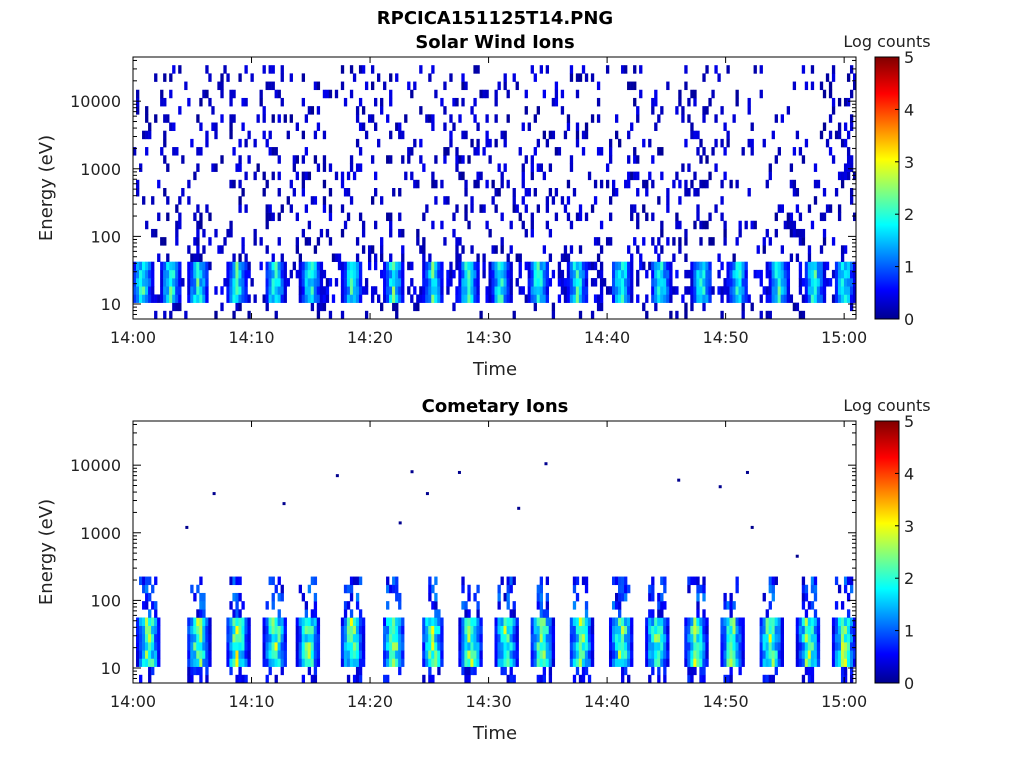 This screenshot has width=1024, height=768. Describe the element at coordinates (105, 236) in the screenshot. I see `y-tick-label: 100` at that location.